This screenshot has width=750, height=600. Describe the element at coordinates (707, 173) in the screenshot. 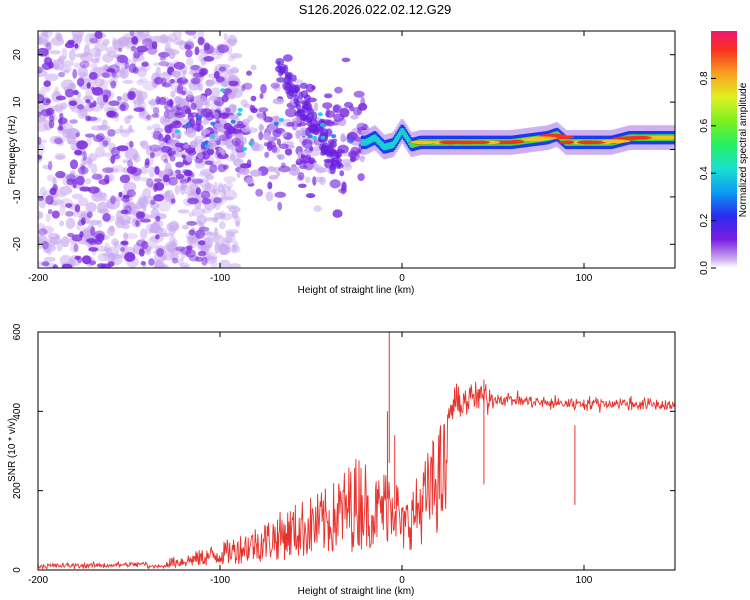

I see `colorbar-ticks: 0.0 0.2 0.4 0.6 0.8` at that location.